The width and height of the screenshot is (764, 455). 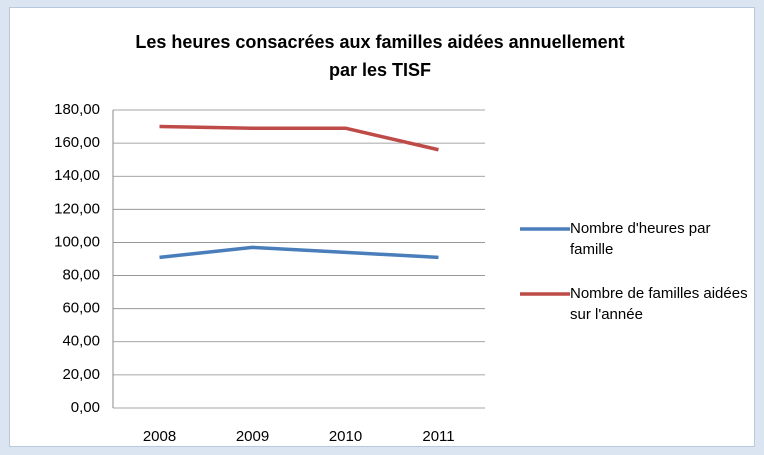 What do you see at coordinates (85, 407) in the screenshot?
I see `y-tick-label: 0,00` at bounding box center [85, 407].